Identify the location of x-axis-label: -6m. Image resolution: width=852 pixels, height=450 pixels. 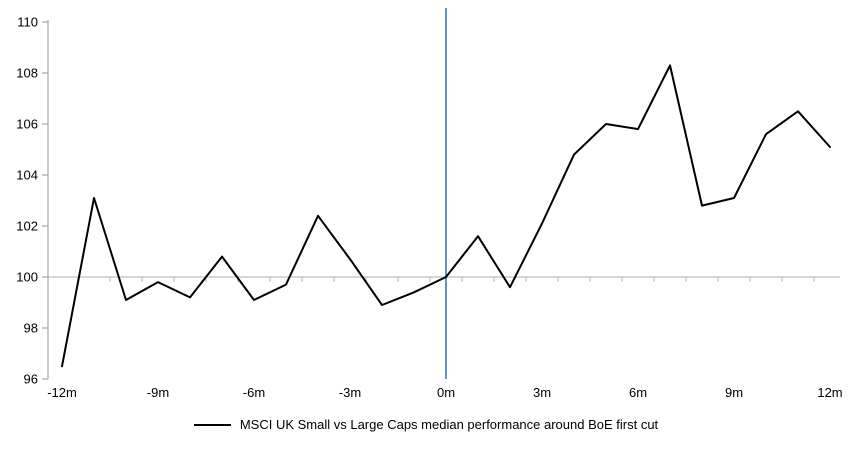
(254, 392).